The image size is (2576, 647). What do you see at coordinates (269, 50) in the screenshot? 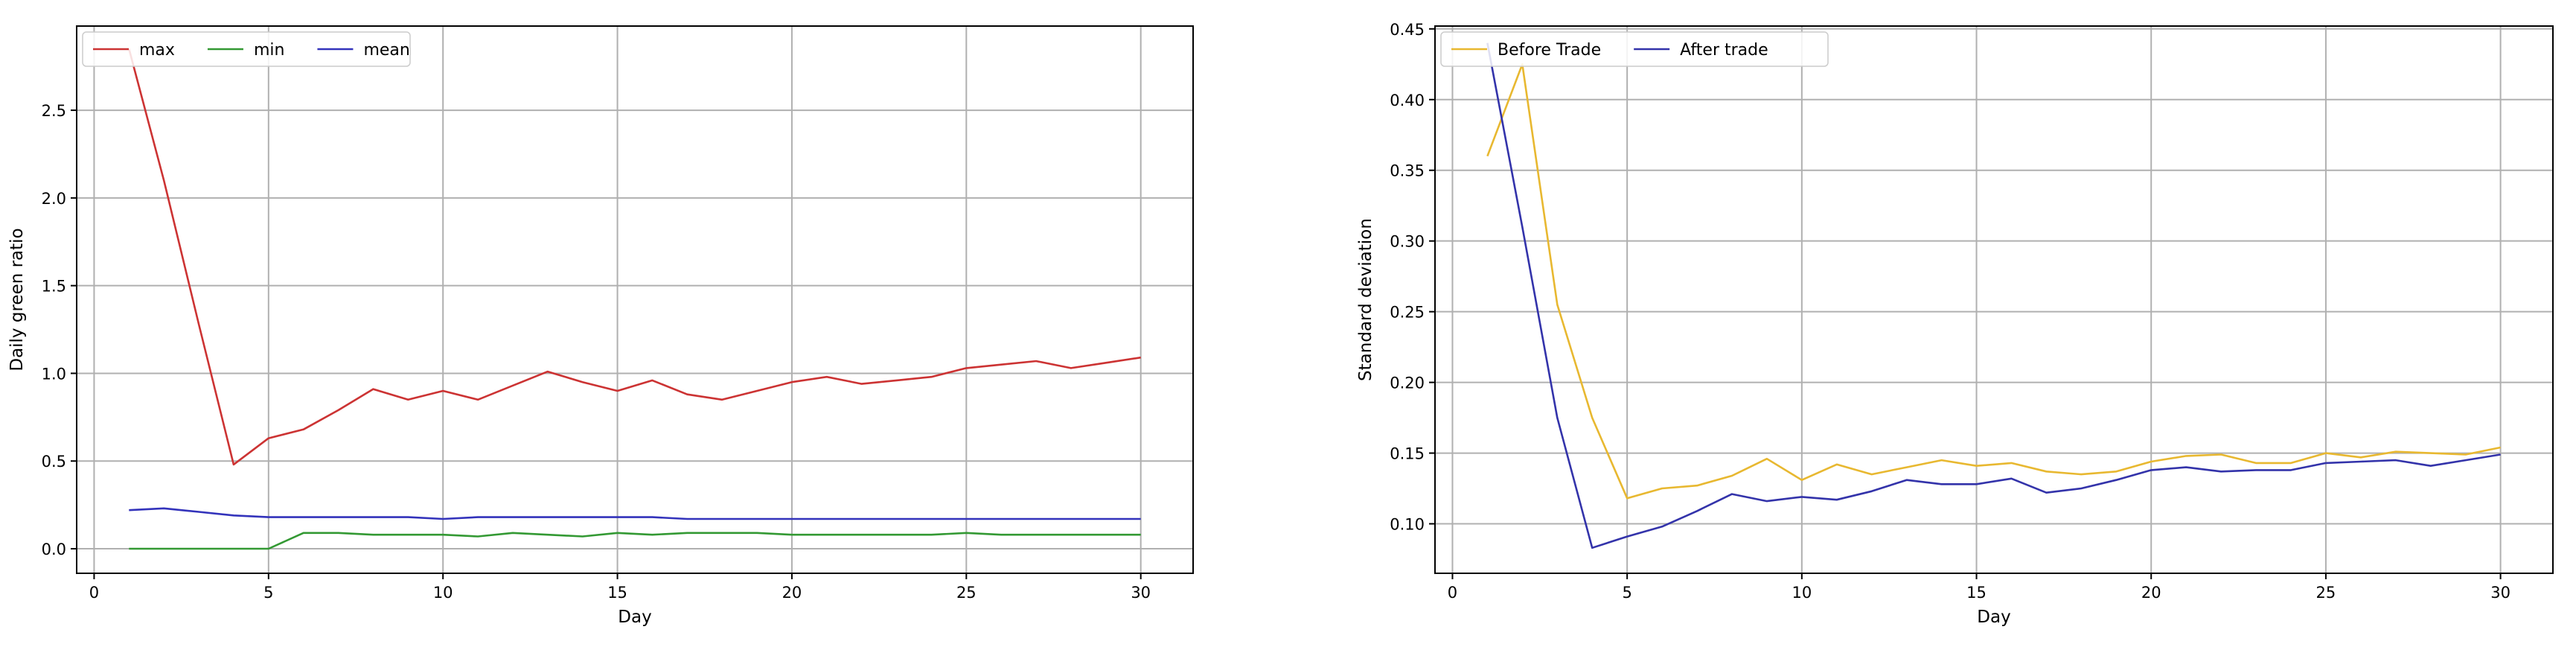
I see `legend-label: min` at bounding box center [269, 50].